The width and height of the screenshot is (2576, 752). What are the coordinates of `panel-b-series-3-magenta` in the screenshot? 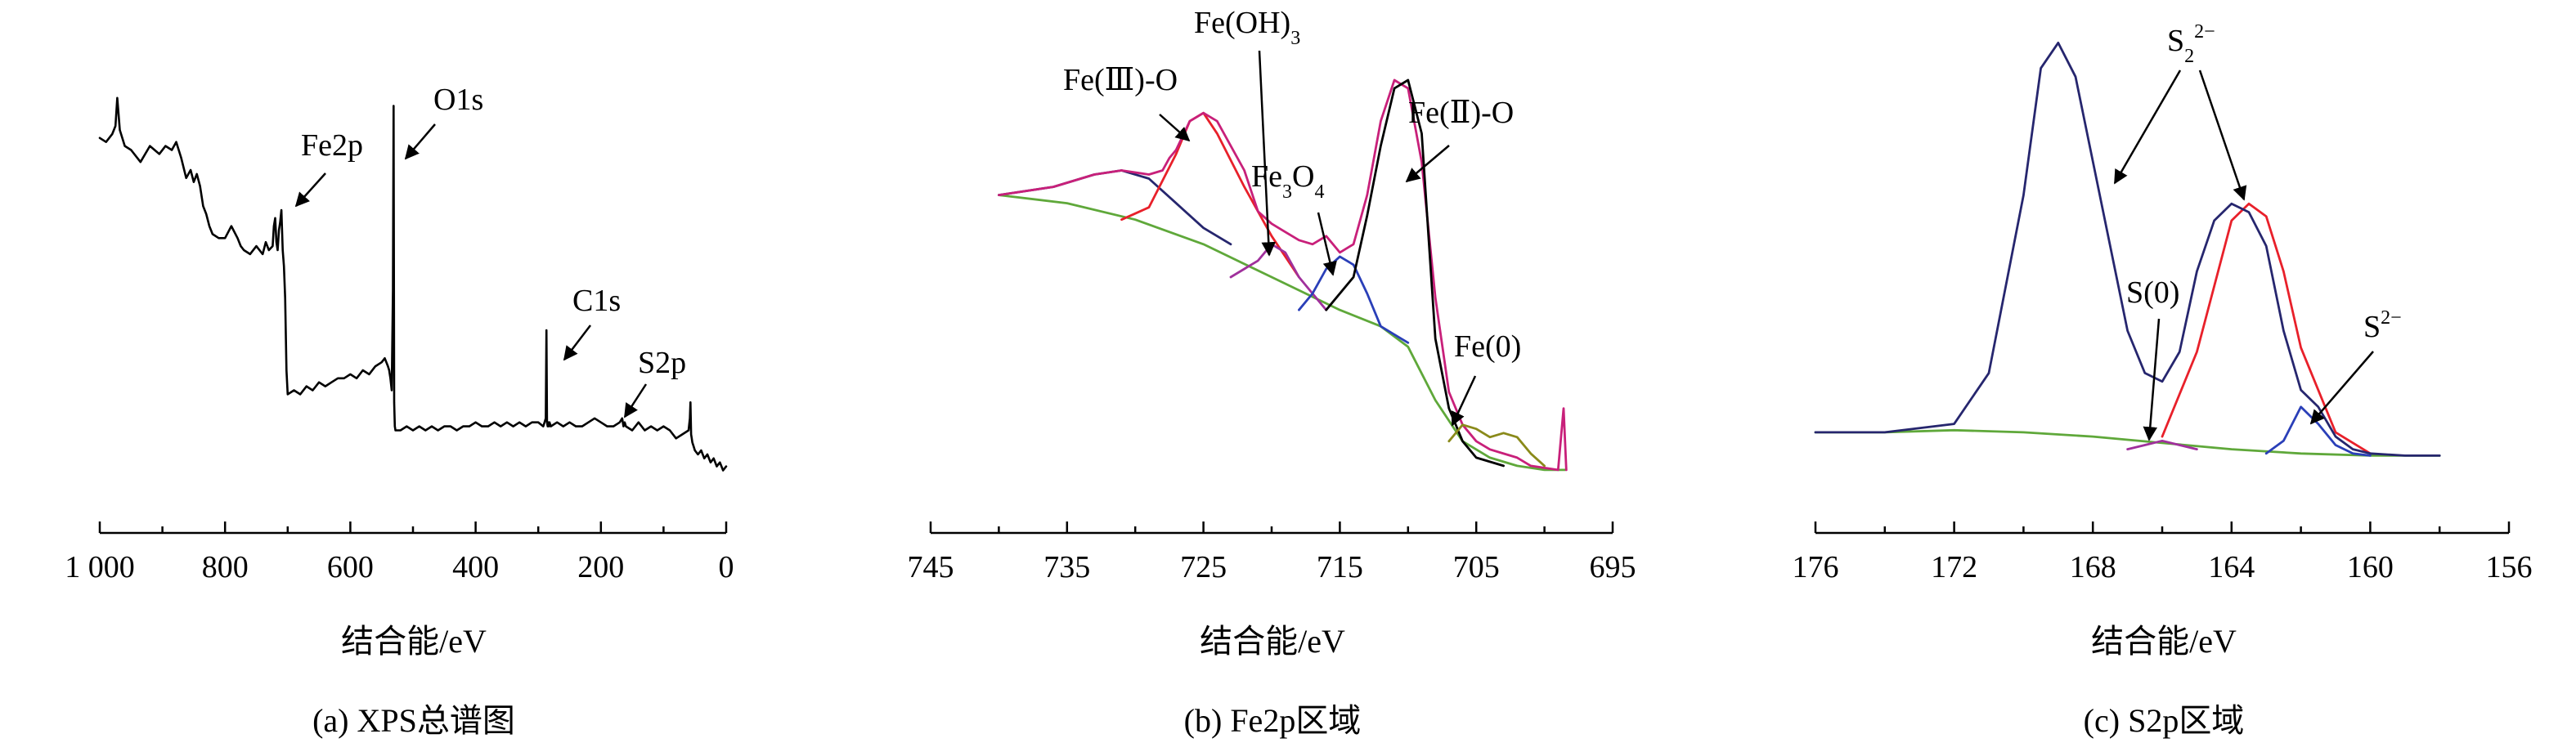 It's located at (1283, 275).